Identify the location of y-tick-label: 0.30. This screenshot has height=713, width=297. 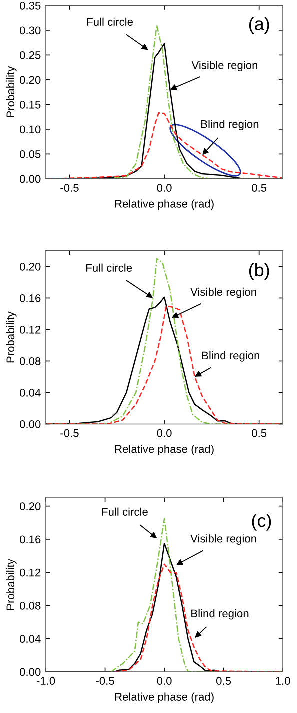
(30, 30).